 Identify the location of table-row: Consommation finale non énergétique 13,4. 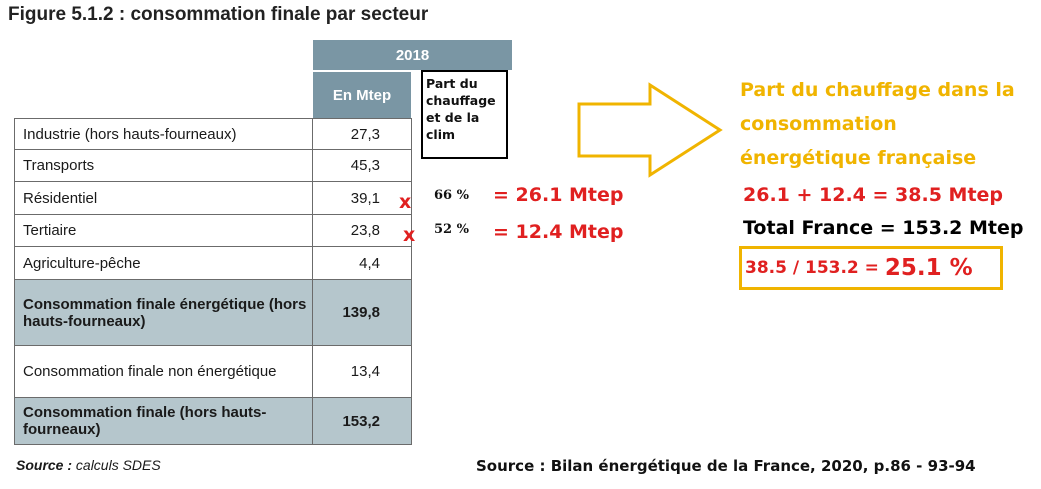
(213, 372).